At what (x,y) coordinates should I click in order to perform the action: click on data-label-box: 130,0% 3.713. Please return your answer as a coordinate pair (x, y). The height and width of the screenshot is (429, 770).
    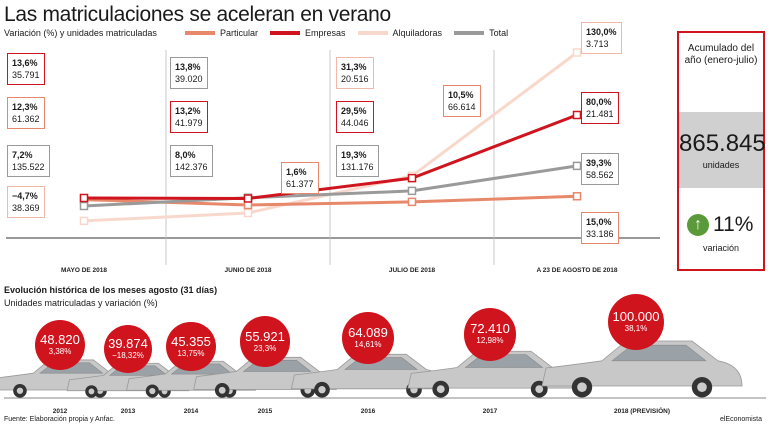
    Looking at the image, I should click on (601, 38).